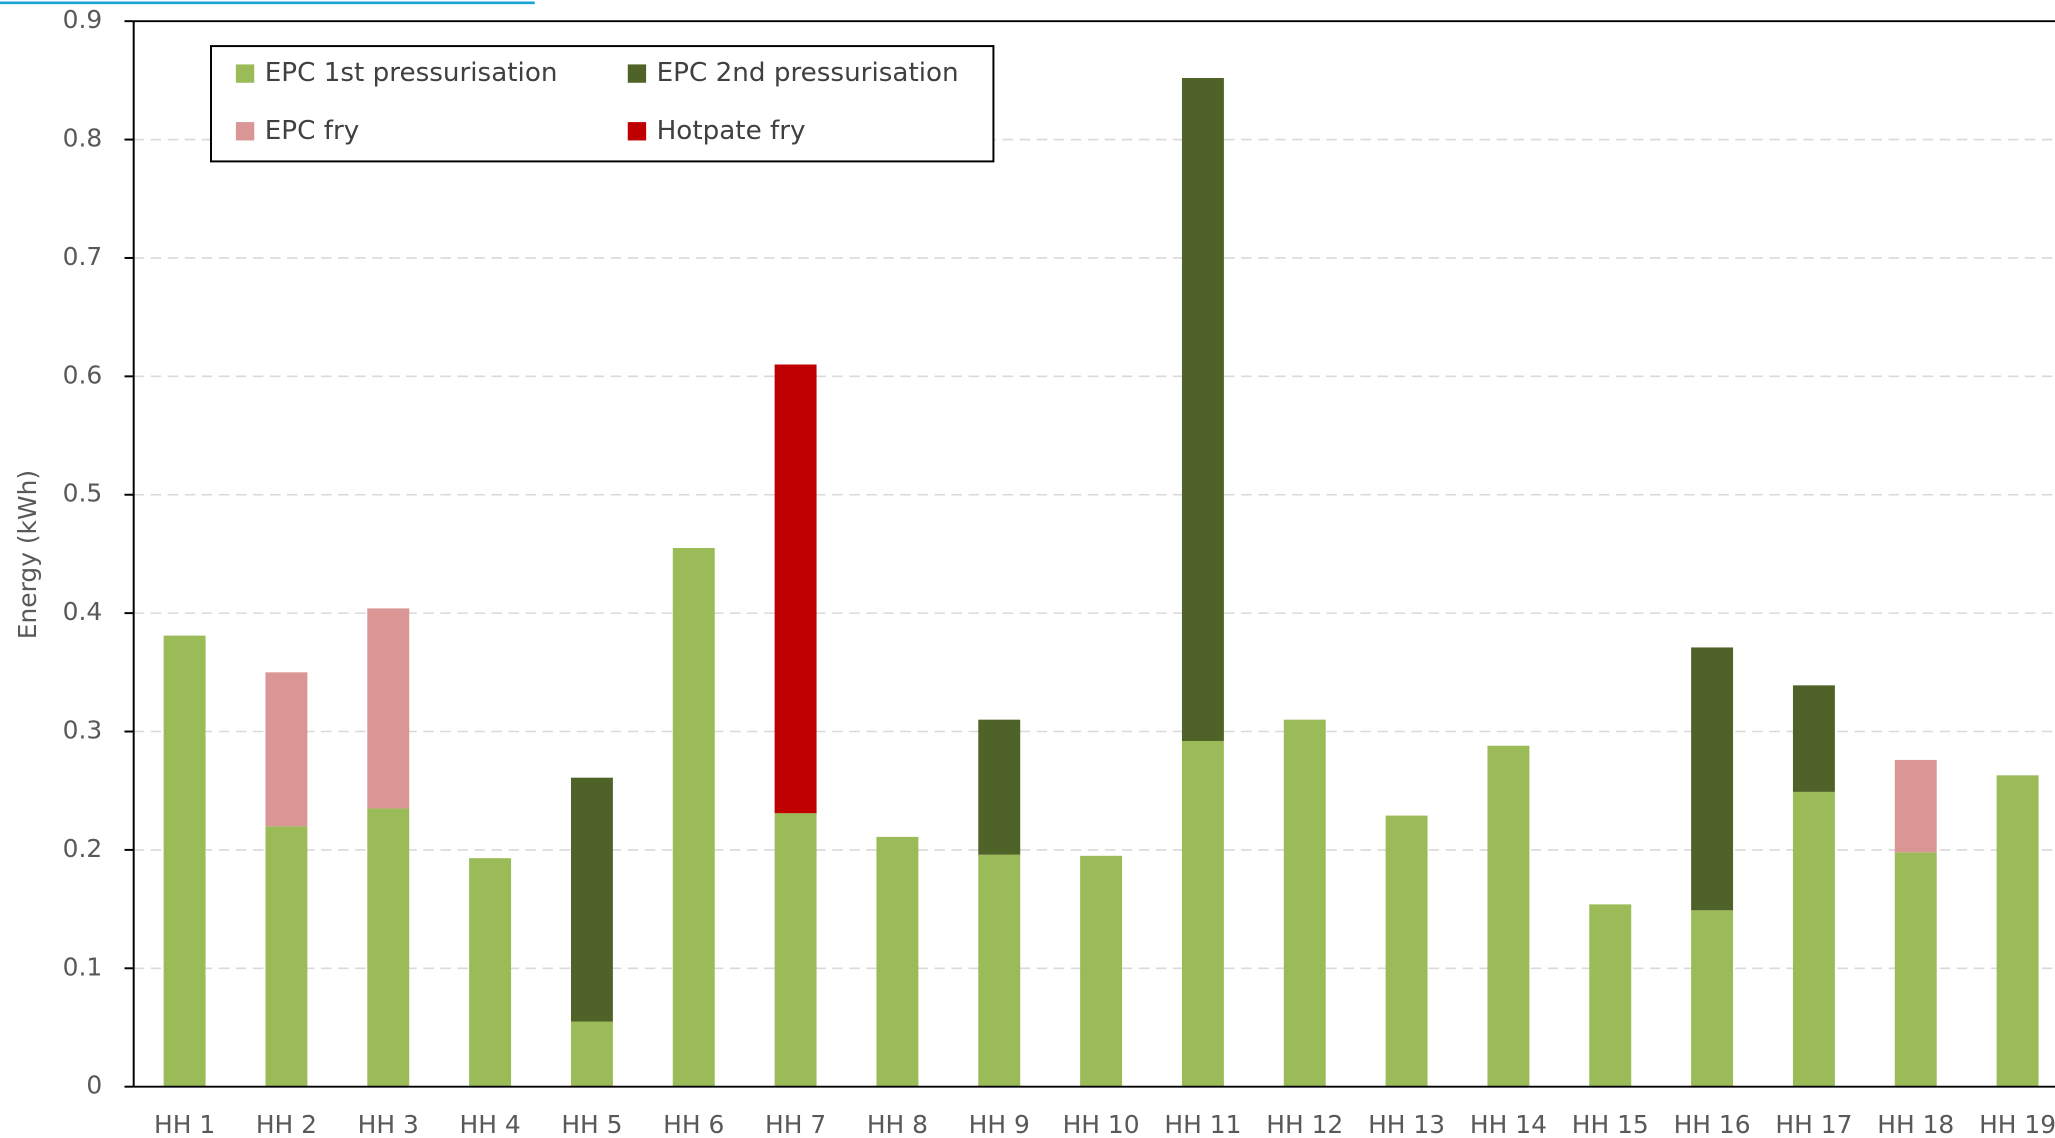 This screenshot has height=1138, width=2055. Describe the element at coordinates (731, 131) in the screenshot. I see `legend-label: Hotpate fry` at that location.